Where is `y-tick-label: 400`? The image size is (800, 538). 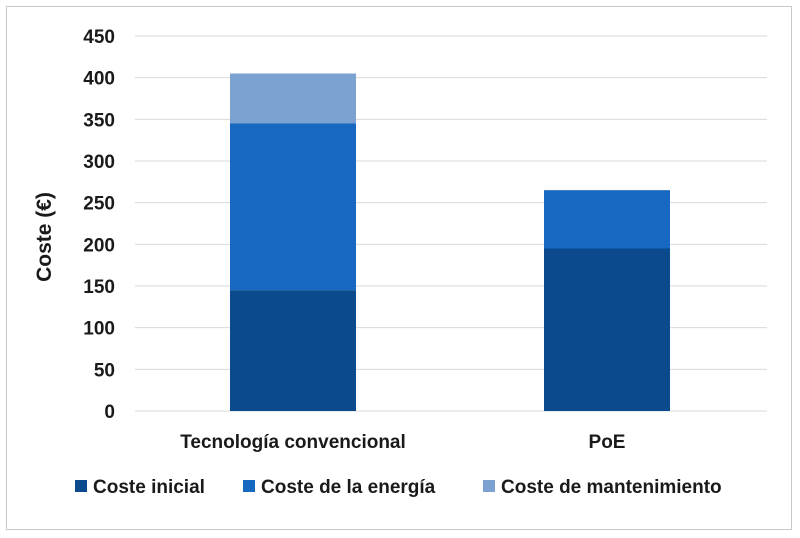
y-tick-label: 400 is located at coordinates (99, 79).